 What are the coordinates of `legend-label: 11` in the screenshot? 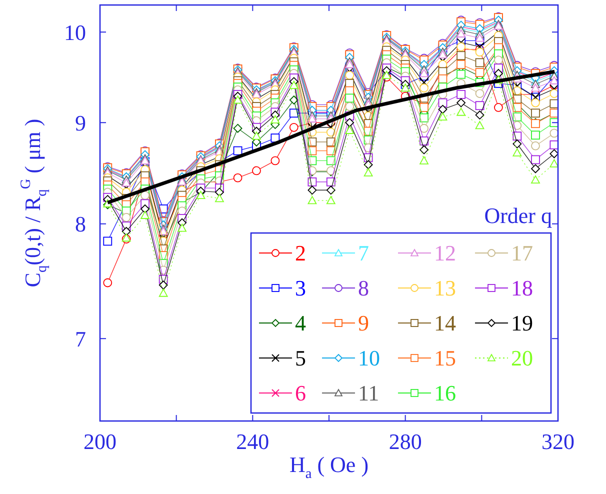 It's located at (369, 393).